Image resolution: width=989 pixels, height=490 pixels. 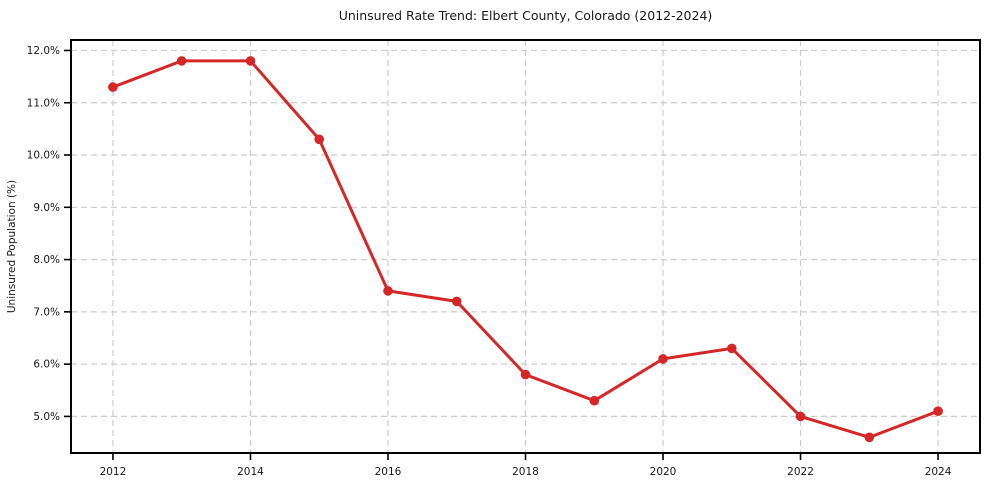 I want to click on y-tick-label: 10.0%, so click(x=43, y=156).